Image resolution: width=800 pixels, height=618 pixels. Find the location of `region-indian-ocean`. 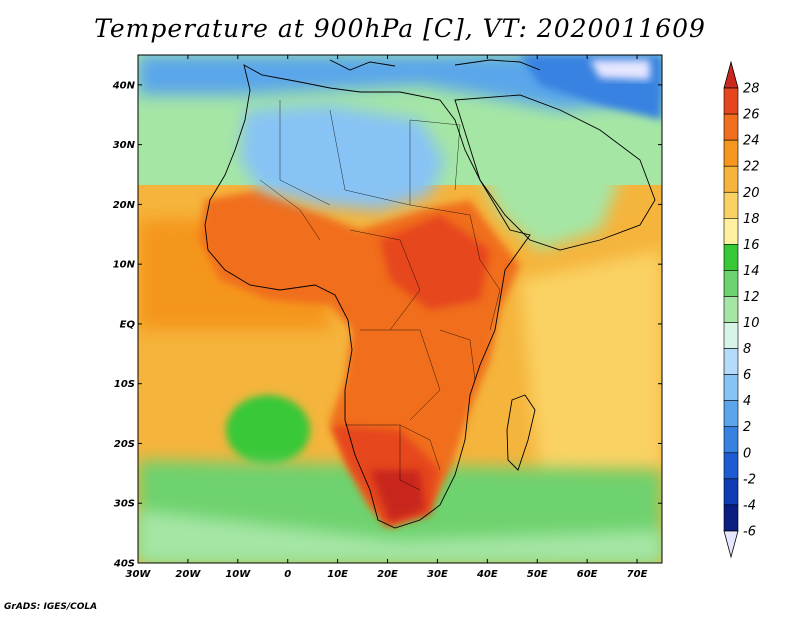

region-indian-ocean is located at coordinates (591, 365).